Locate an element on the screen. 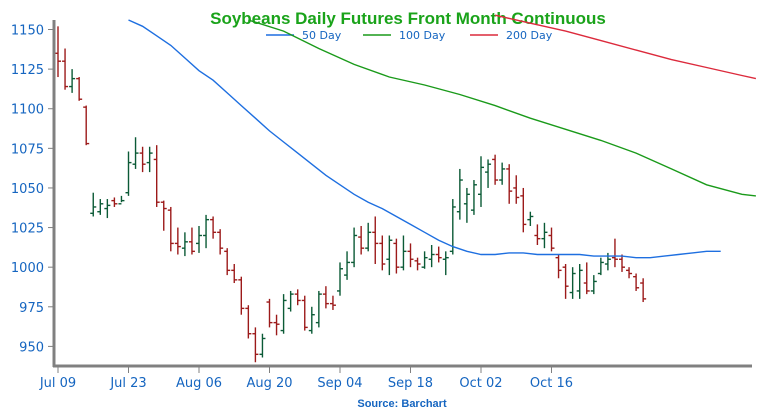 The height and width of the screenshot is (420, 759). x-tick-label: Aug 06 is located at coordinates (199, 383).